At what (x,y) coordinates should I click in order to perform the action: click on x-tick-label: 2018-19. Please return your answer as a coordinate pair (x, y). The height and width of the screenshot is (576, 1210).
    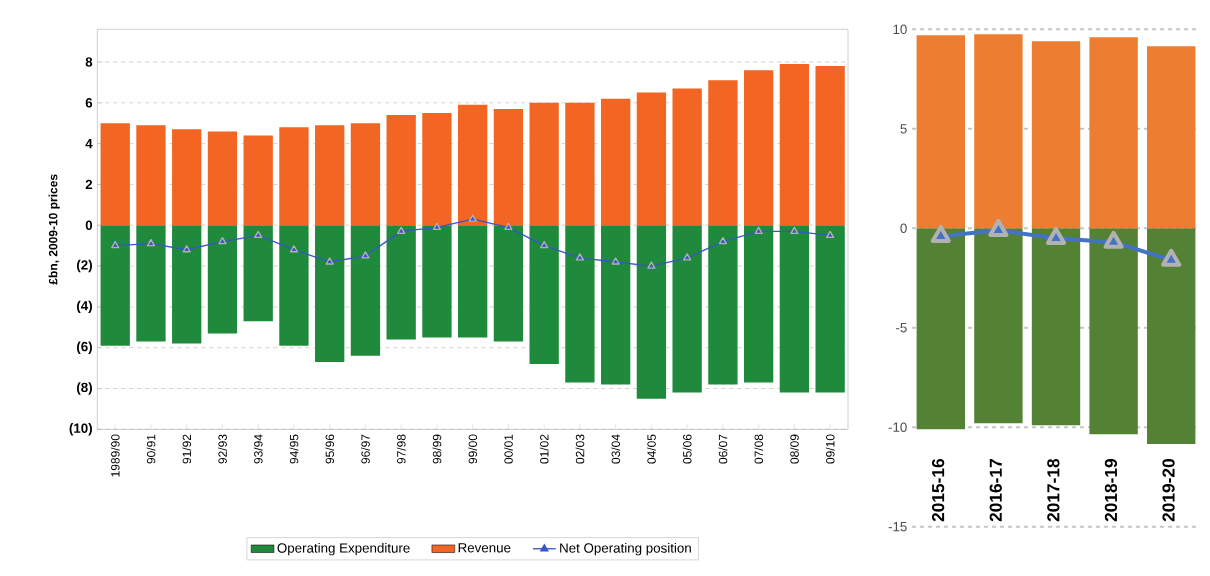
    Looking at the image, I should click on (1111, 490).